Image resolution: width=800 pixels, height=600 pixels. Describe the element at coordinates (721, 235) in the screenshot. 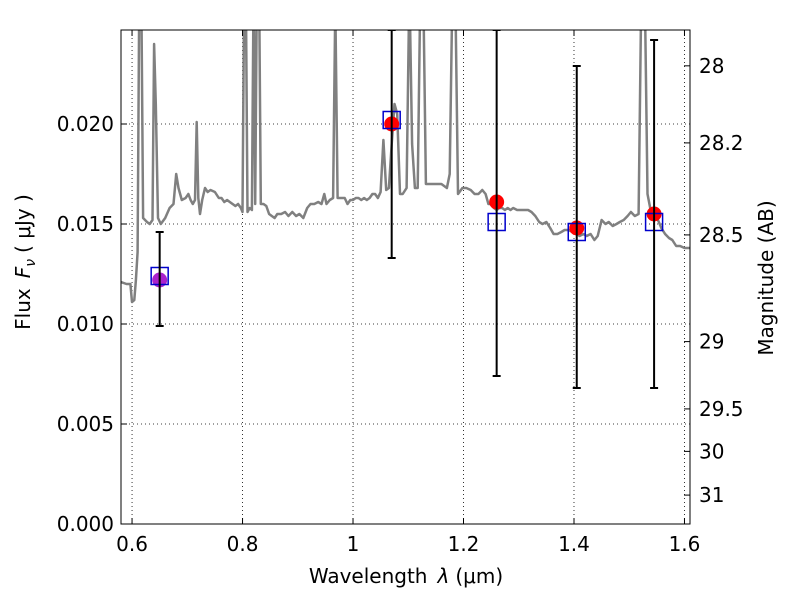

I see `mag-tick-label: 28.5` at that location.